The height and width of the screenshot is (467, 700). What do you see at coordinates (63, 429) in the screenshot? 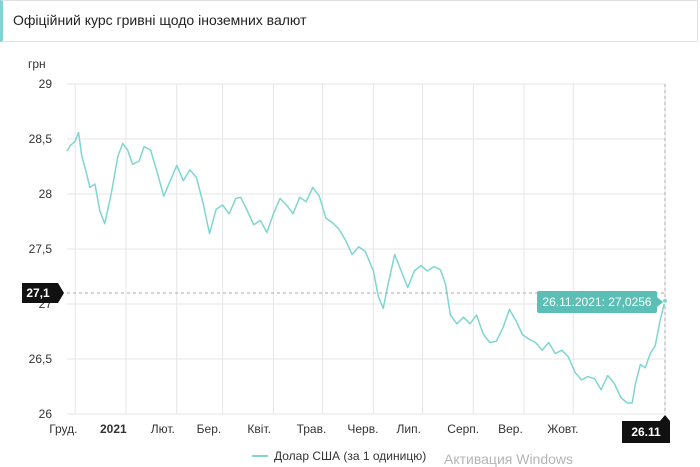
I see `x-tick-label: Груд.` at bounding box center [63, 429].